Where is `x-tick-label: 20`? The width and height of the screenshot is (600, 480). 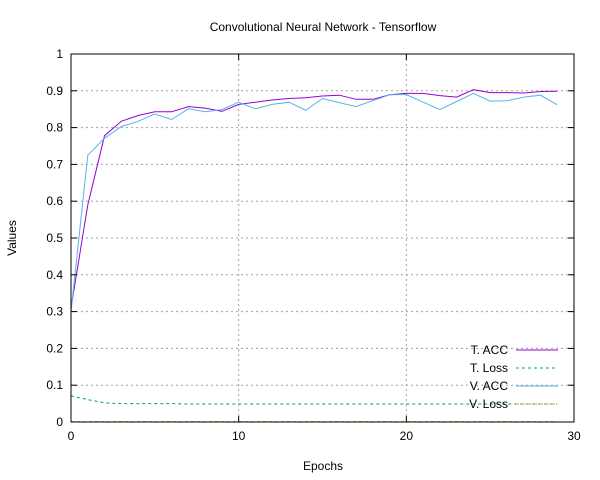
x-tick-label: 20 is located at coordinates (407, 436).